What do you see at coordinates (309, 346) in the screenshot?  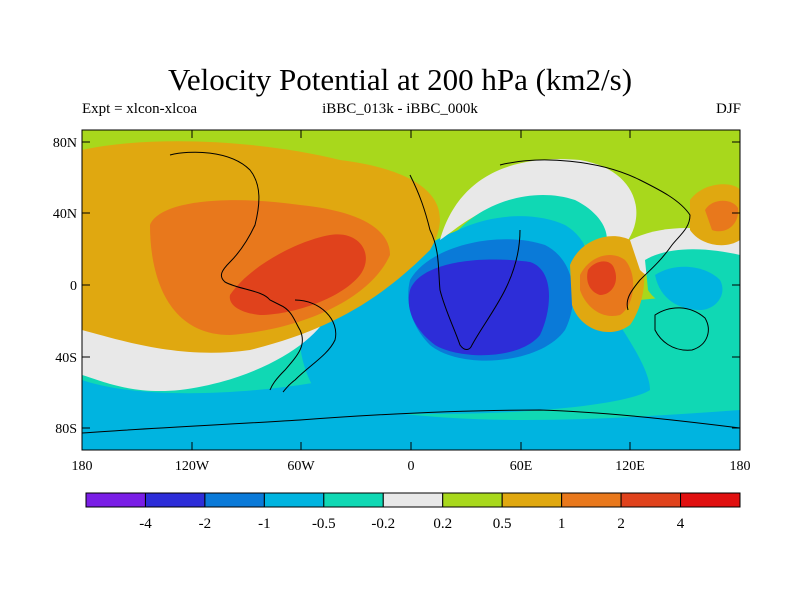 I see `coast-south-america` at bounding box center [309, 346].